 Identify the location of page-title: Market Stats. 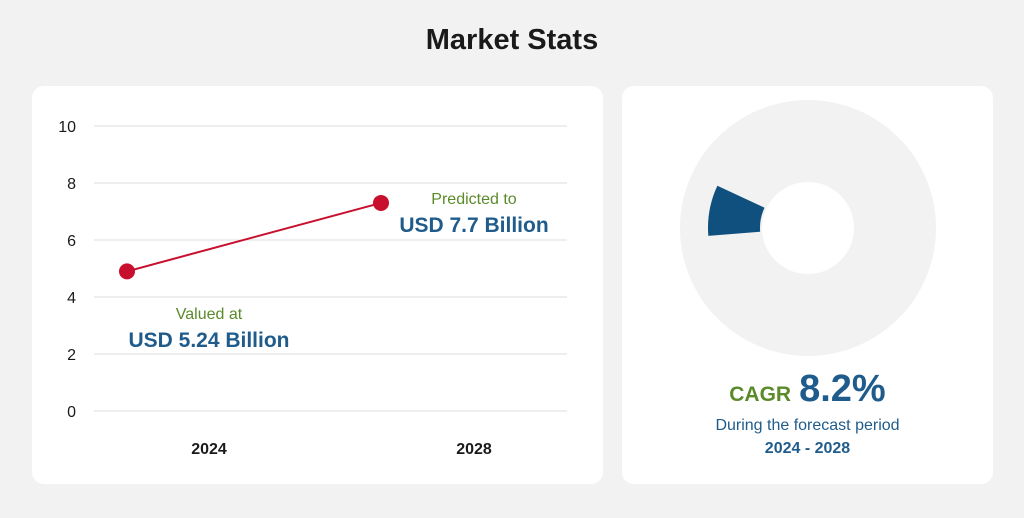
(512, 40).